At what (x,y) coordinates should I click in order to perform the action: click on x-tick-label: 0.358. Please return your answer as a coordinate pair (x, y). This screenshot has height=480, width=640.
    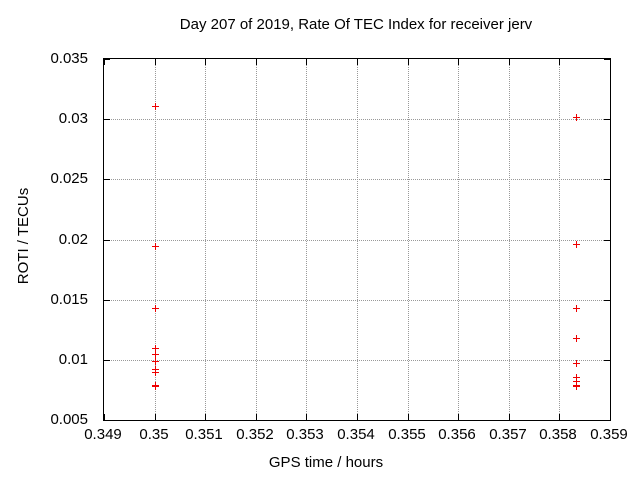
    Looking at the image, I should click on (558, 434).